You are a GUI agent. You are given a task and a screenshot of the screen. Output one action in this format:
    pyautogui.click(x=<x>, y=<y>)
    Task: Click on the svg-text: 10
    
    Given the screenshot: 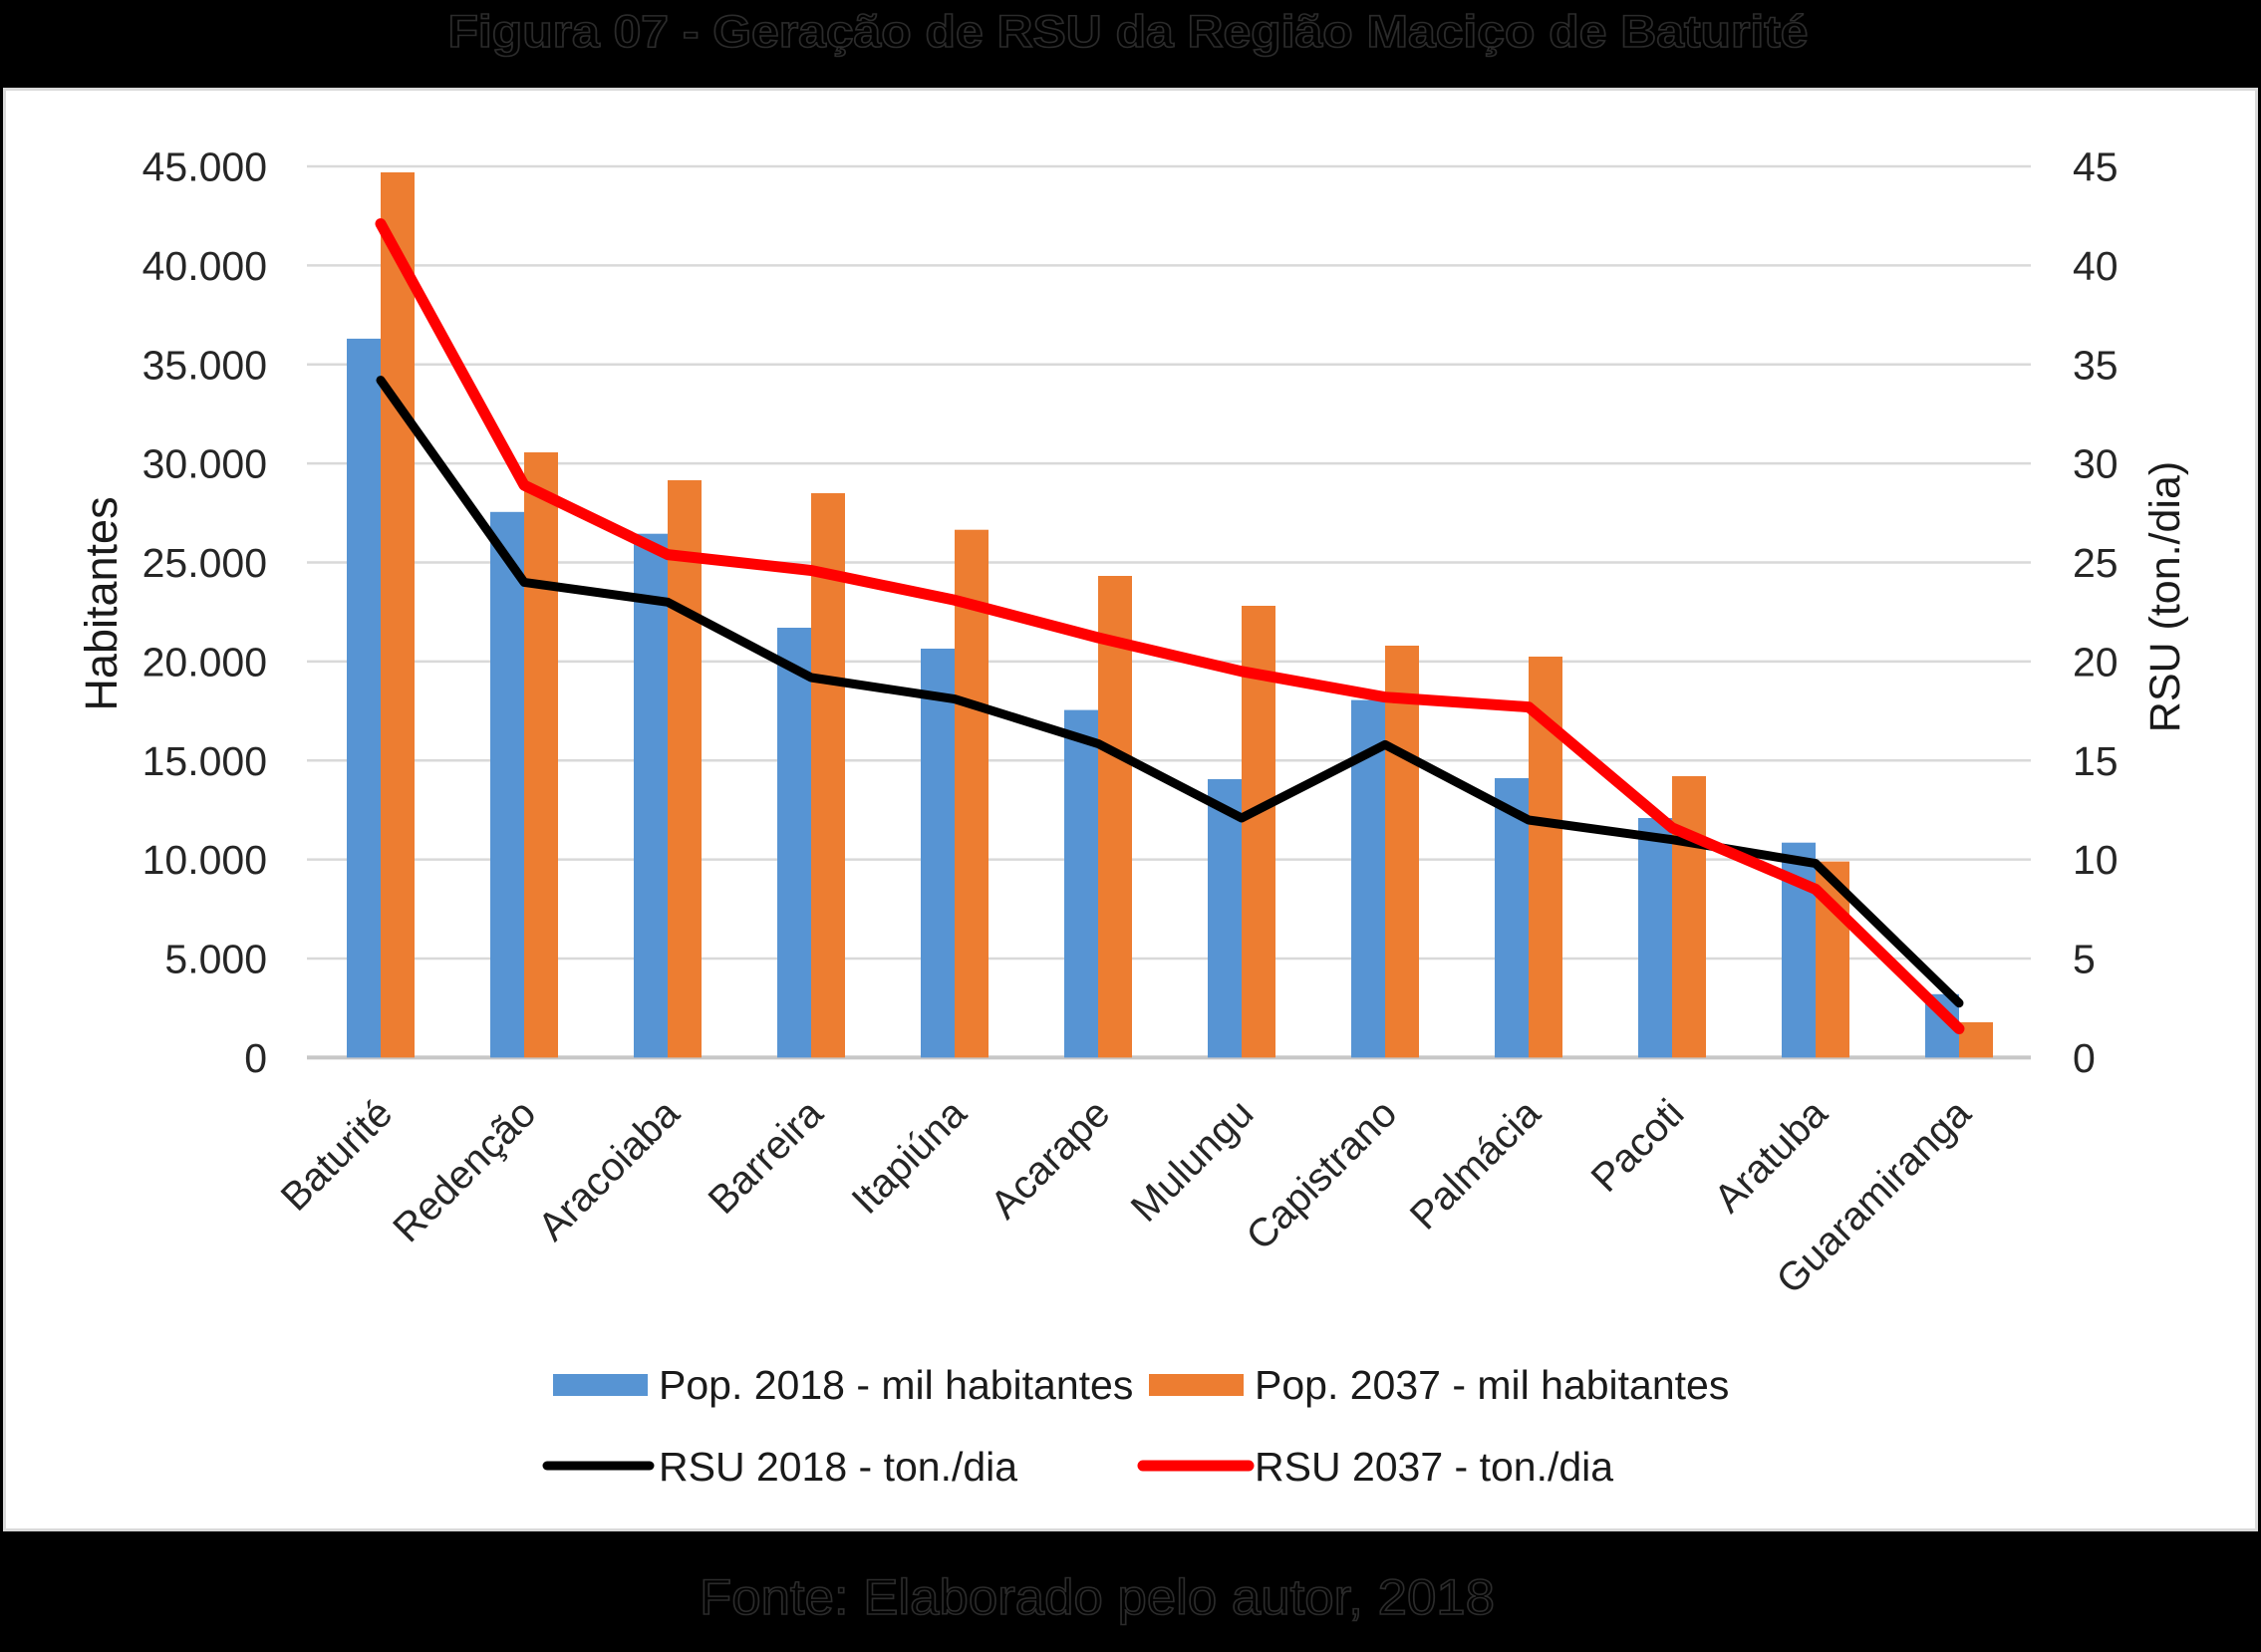 What is the action you would take?
    pyautogui.click(x=2096, y=860)
    